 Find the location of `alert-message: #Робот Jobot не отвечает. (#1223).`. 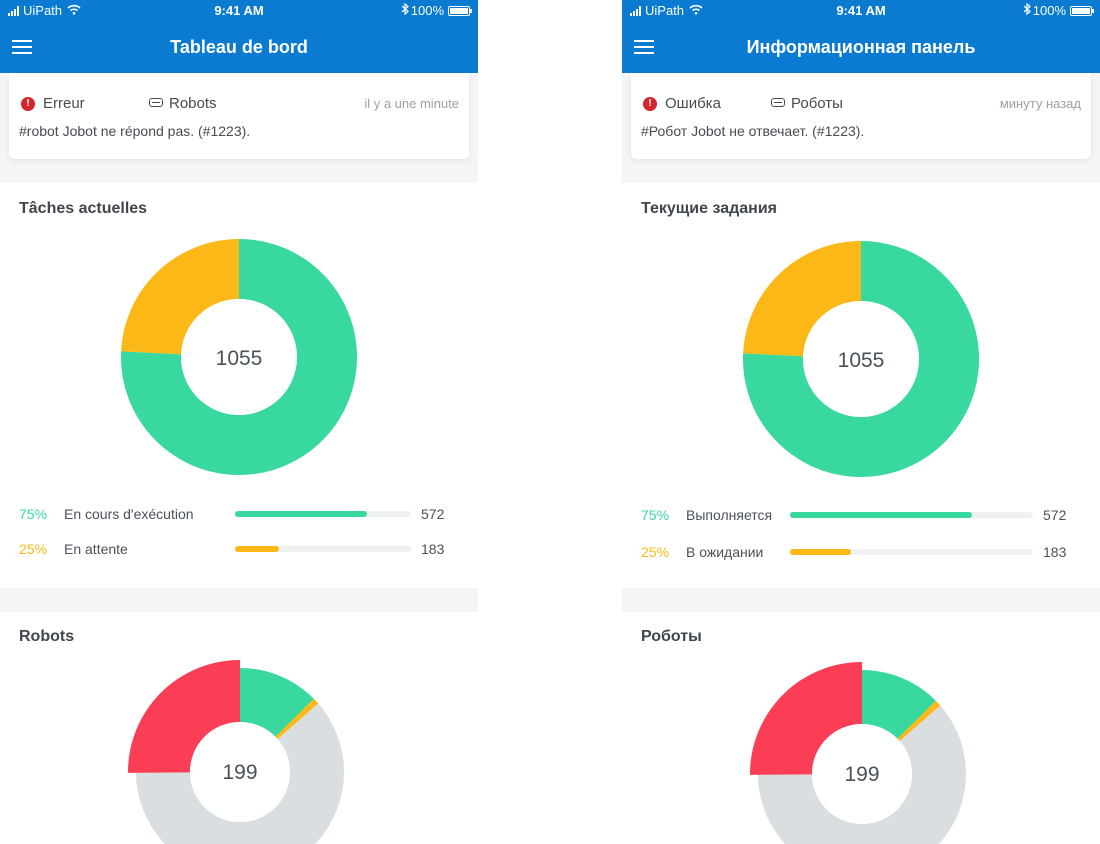

alert-message: #Робот Jobot не отвечает. (#1223). is located at coordinates (753, 131).